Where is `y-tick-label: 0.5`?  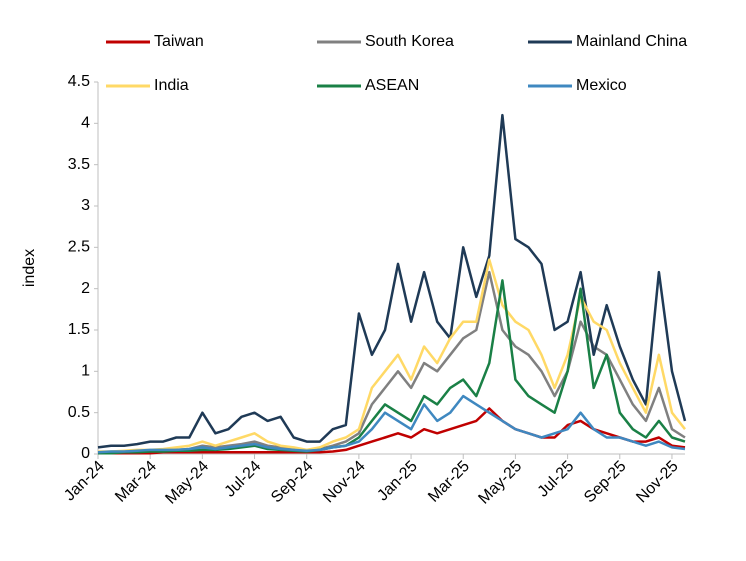
y-tick-label: 0.5 is located at coordinates (79, 412).